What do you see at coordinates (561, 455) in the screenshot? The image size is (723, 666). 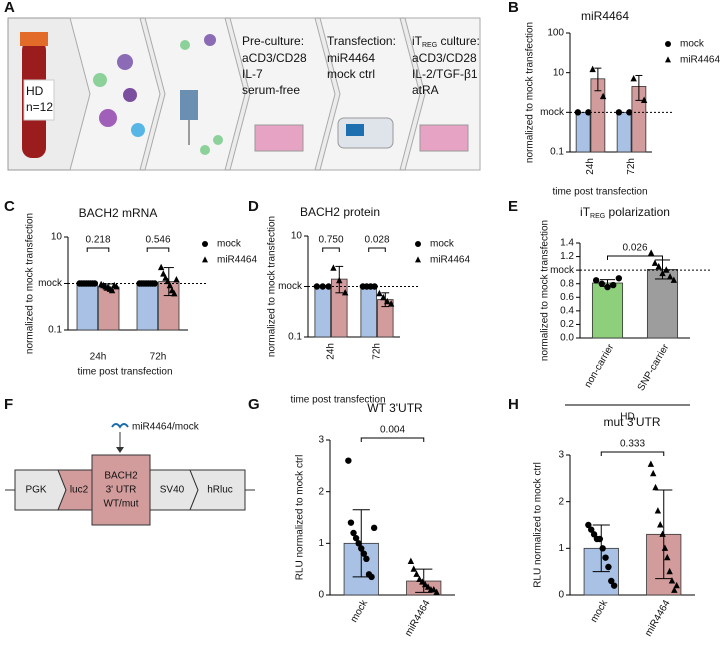 I see `y-tick-label: 3` at bounding box center [561, 455].